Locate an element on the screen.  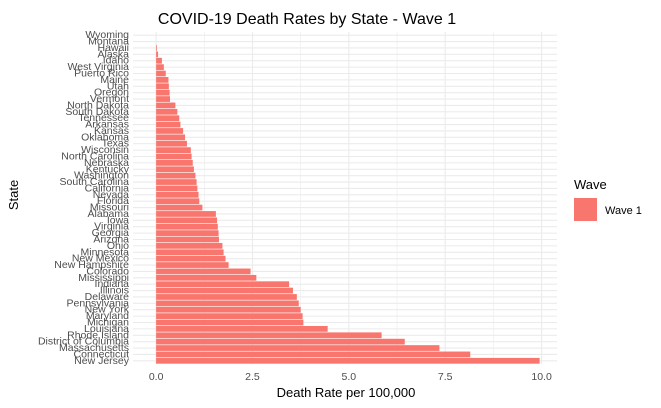
y-tick-label: Iowa is located at coordinates (118, 220).